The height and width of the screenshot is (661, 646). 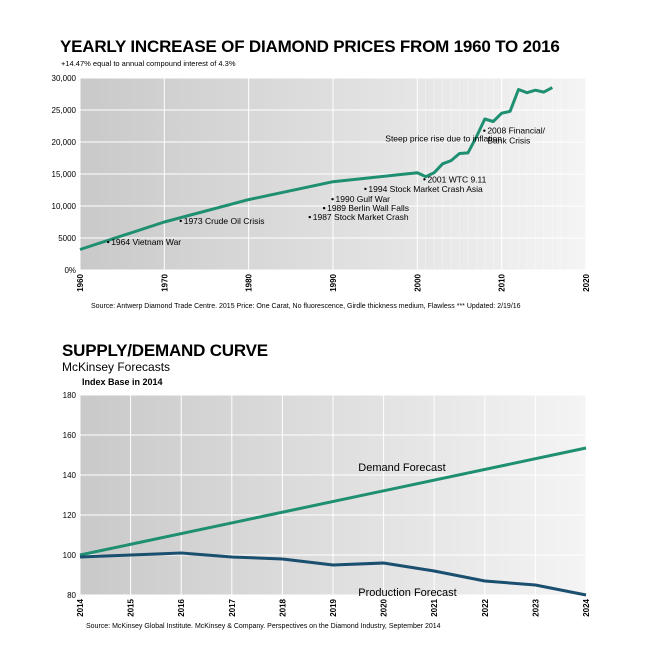 What do you see at coordinates (333, 607) in the screenshot?
I see `chart2-x-tick-label: 2019` at bounding box center [333, 607].